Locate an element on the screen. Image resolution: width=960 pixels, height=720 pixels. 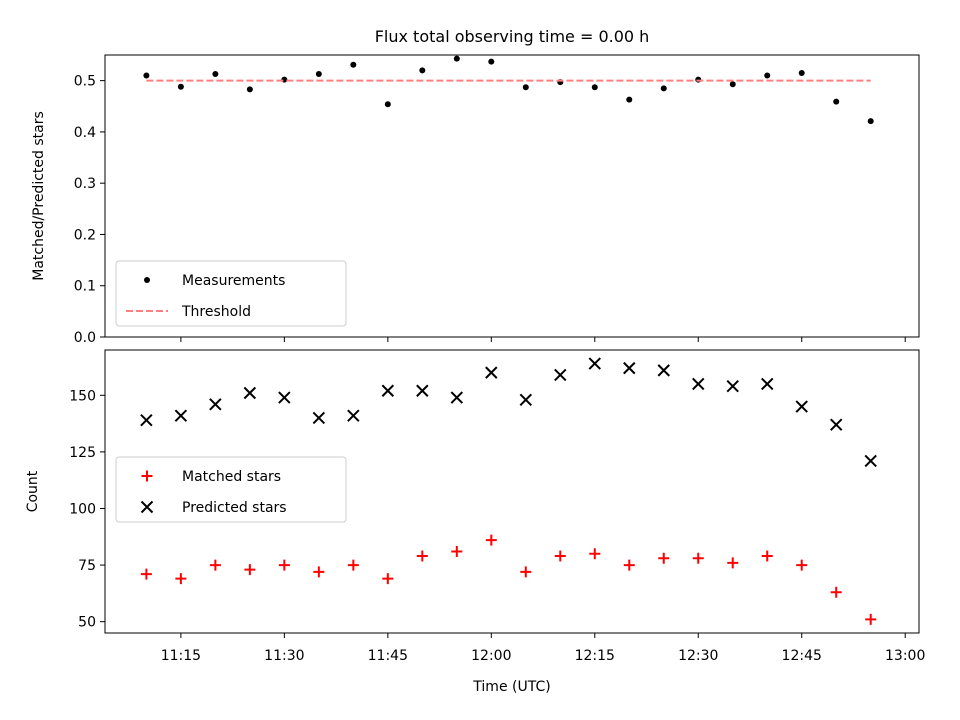
x-tick-label: 12:00 is located at coordinates (491, 656).